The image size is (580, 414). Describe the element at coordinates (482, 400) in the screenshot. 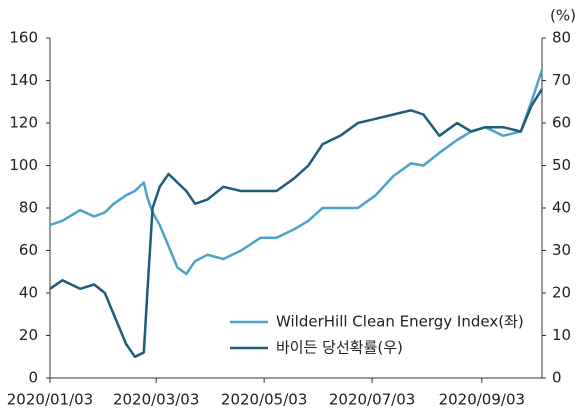

I see `x-tick-label: 2020/09/03` at that location.